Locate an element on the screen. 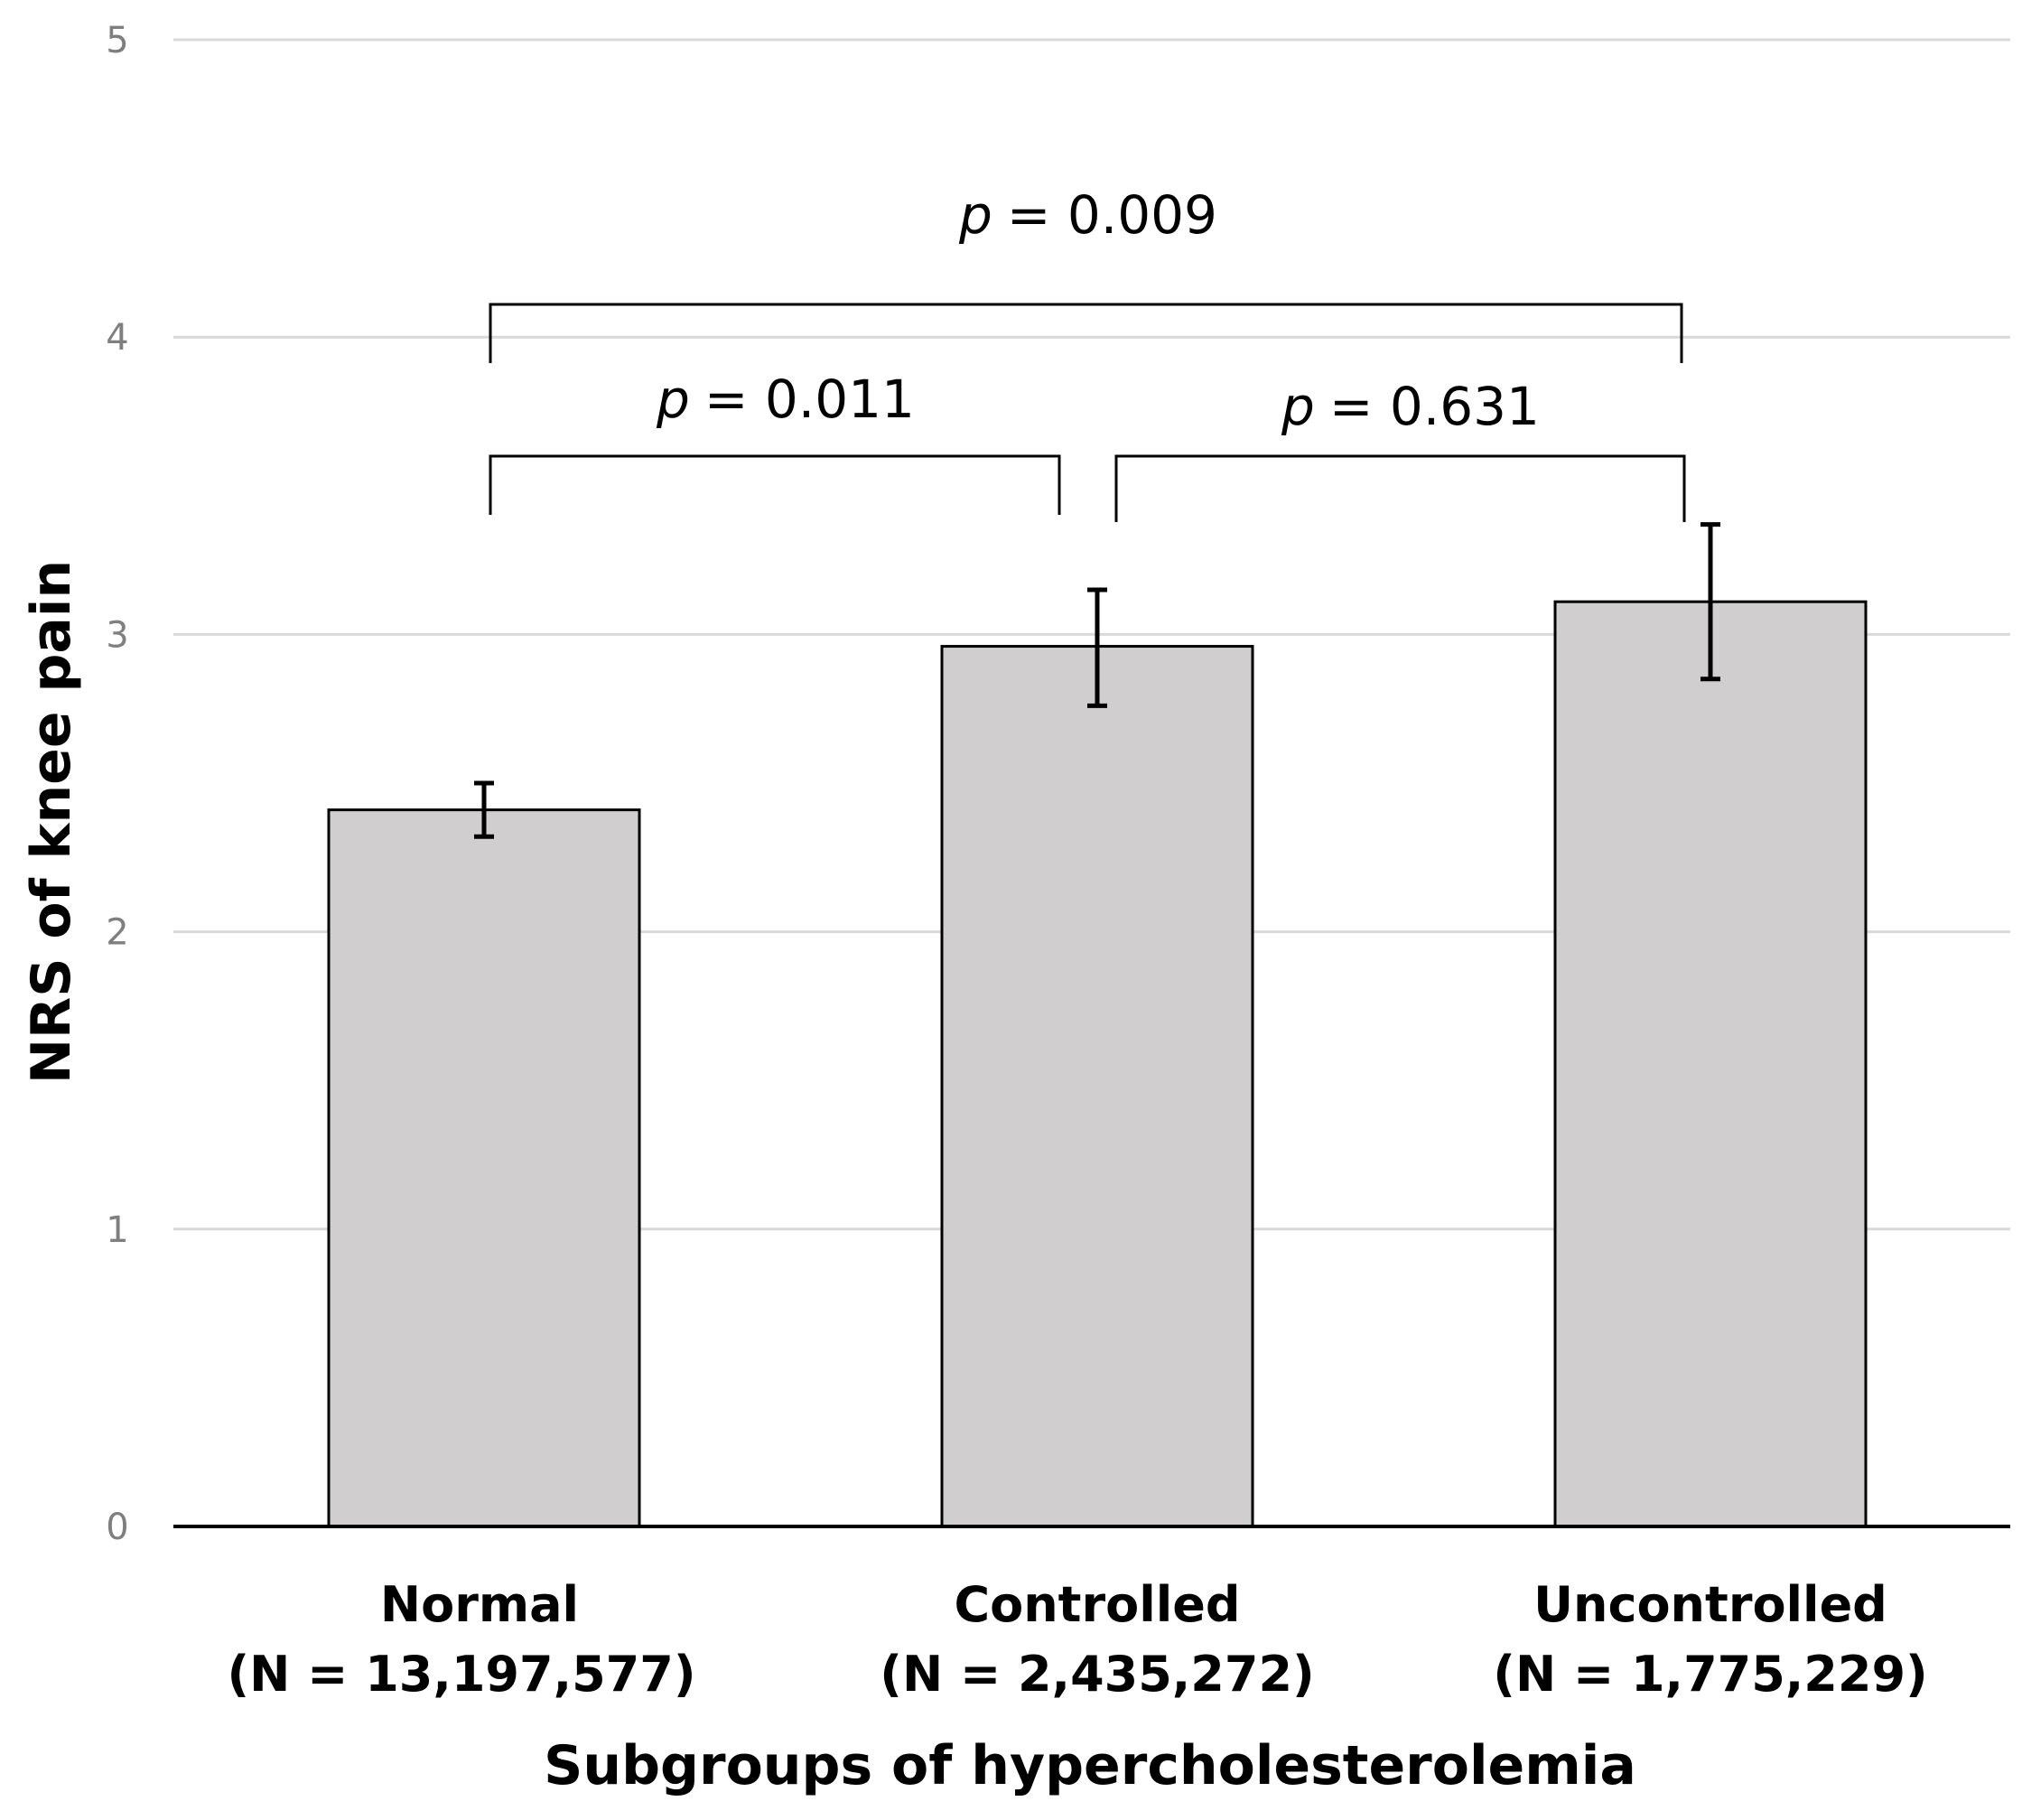 This screenshot has width=2022, height=1820. bar-normal is located at coordinates (484, 1168).